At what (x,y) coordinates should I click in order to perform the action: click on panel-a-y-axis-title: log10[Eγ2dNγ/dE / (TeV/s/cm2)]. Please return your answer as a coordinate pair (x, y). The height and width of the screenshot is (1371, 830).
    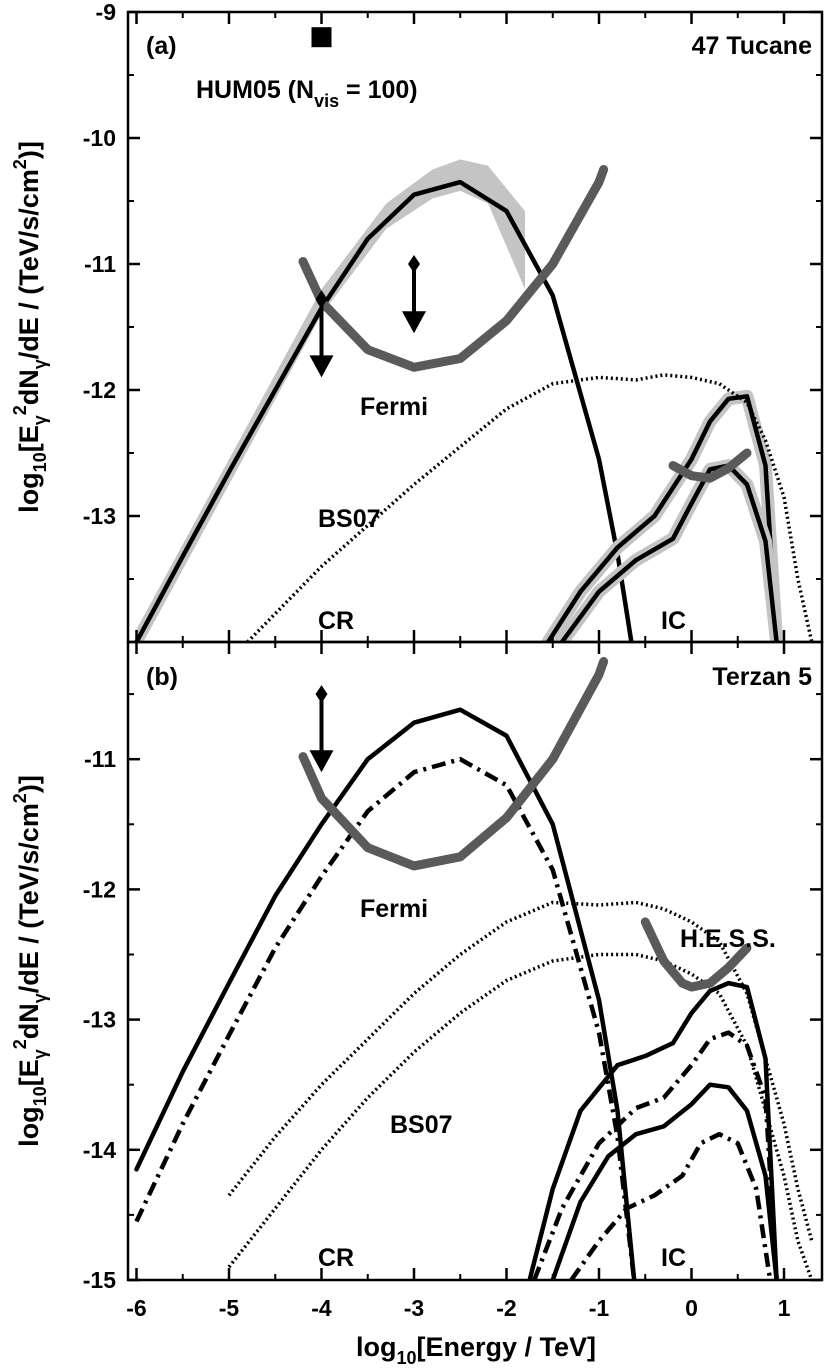
    Looking at the image, I should click on (30, 327).